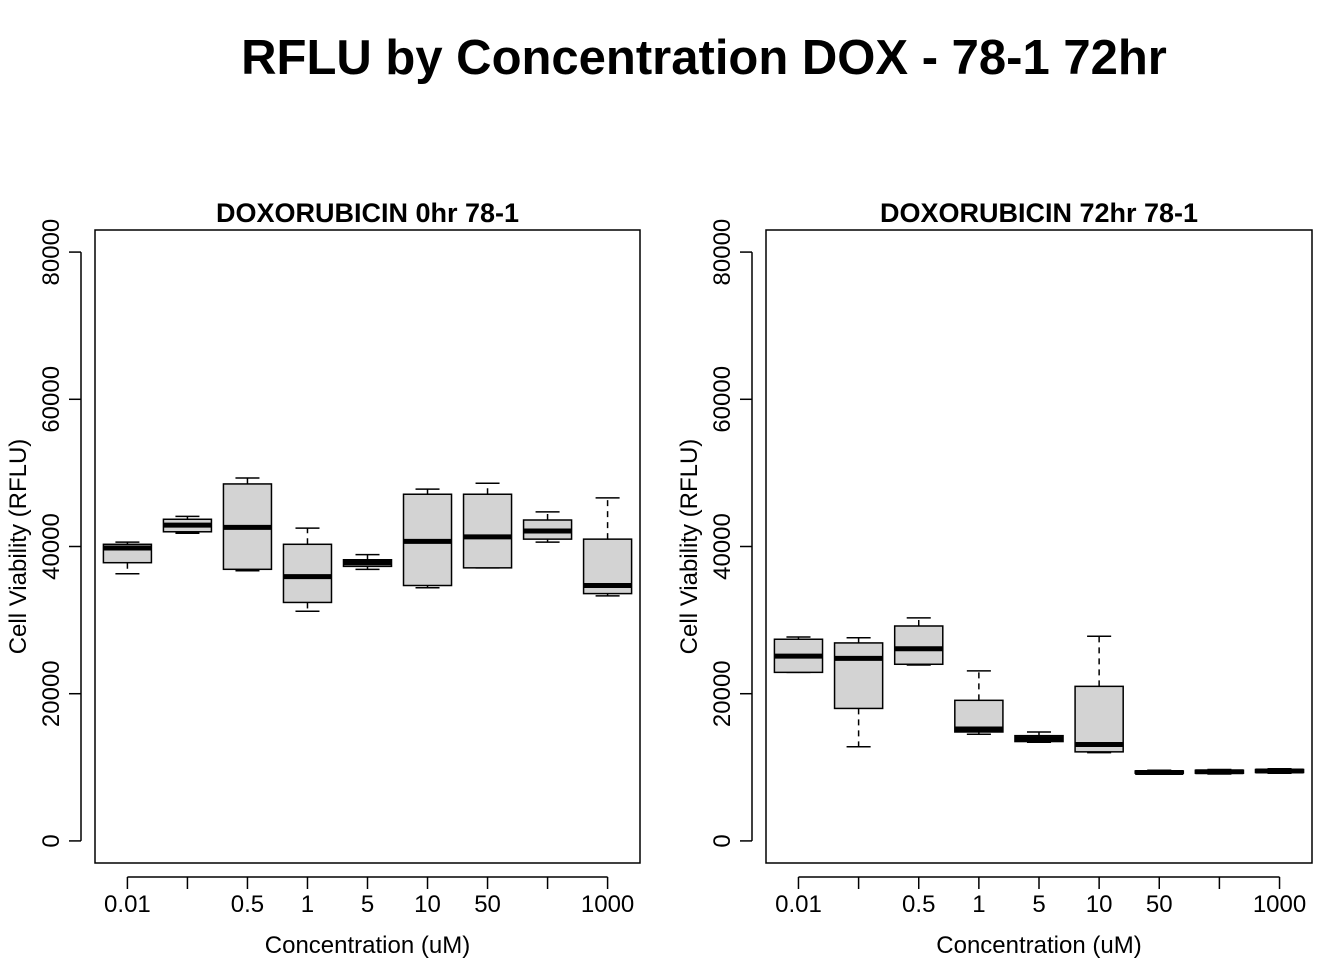 This screenshot has width=1344, height=960. Describe the element at coordinates (367, 213) in the screenshot. I see `panel-title: DOXORUBICIN 0hr 78-1` at that location.